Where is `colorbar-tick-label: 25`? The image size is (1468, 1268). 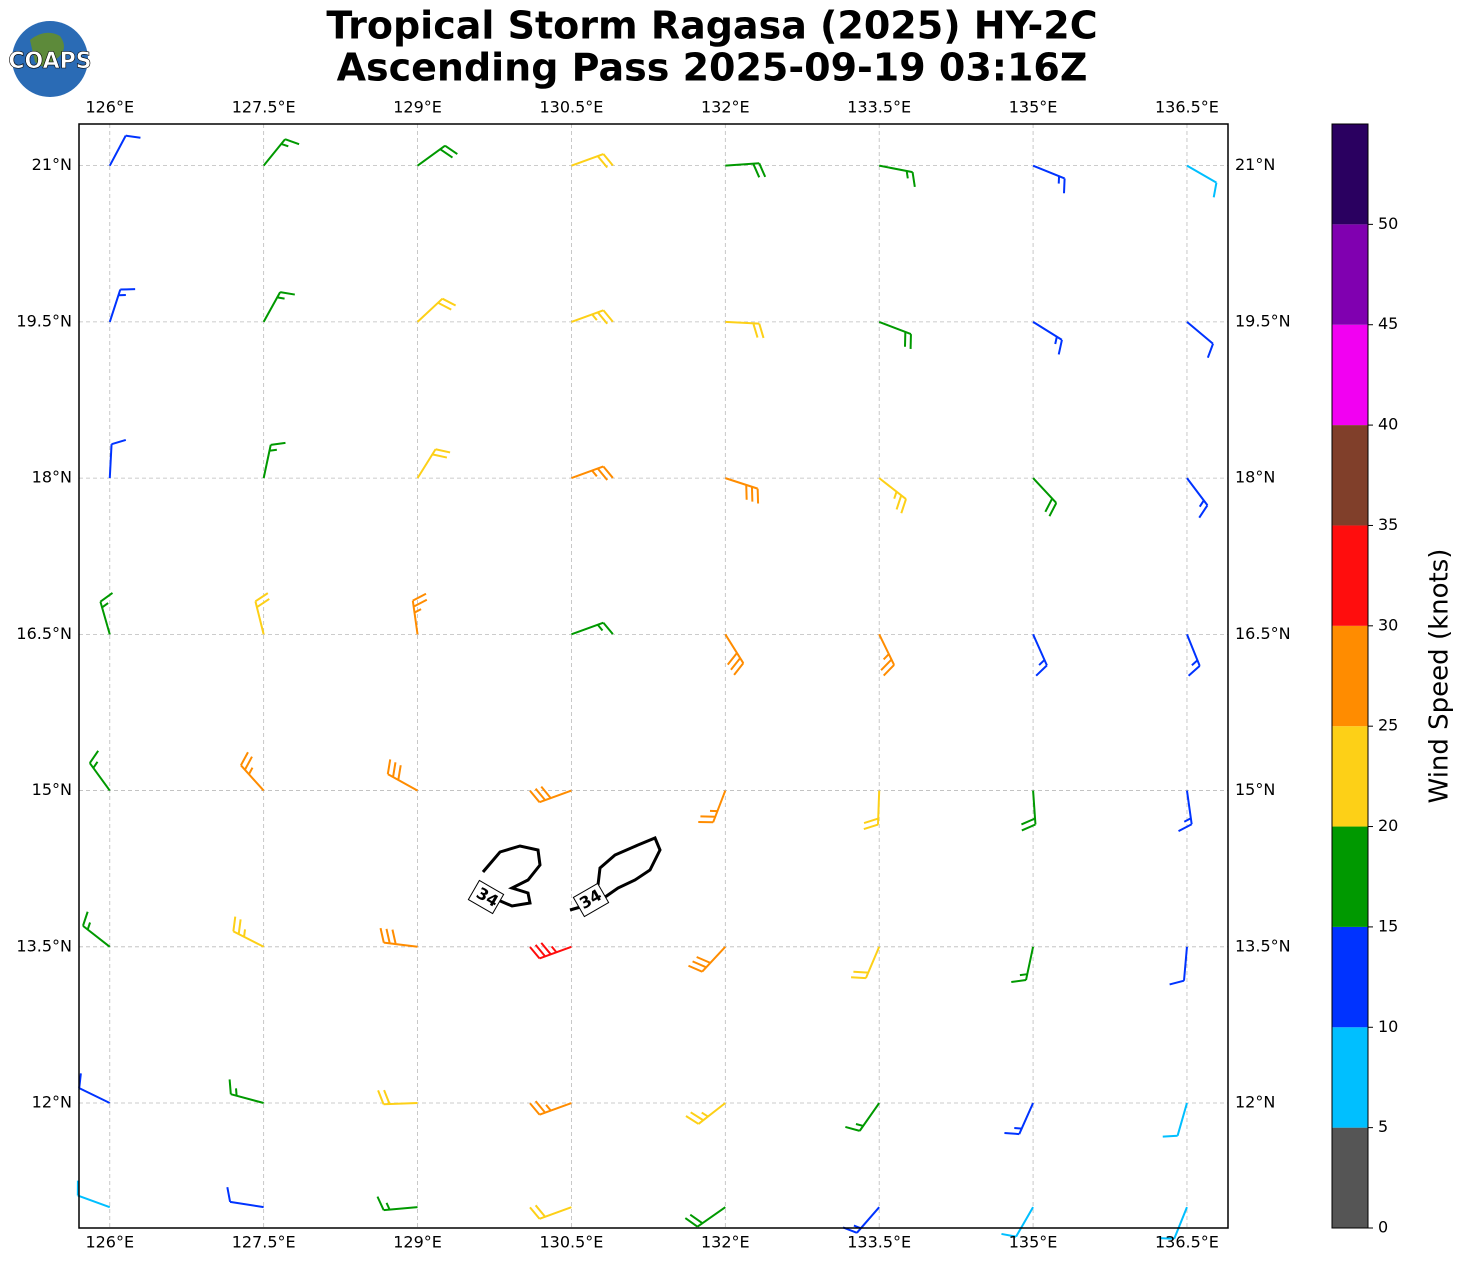
colorbar-tick-label: 25 is located at coordinates (1388, 725).